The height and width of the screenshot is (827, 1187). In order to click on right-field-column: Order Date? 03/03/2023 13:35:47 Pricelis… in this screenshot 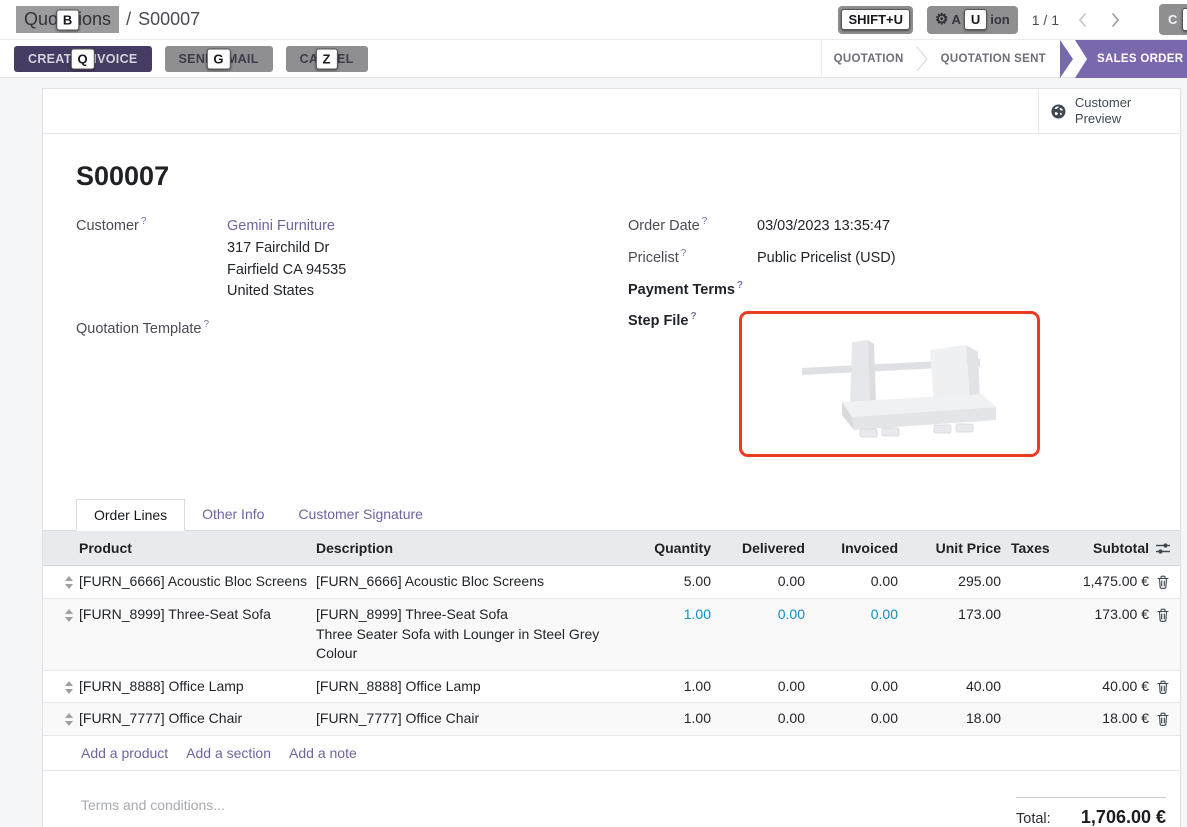, I will do `click(897, 341)`.